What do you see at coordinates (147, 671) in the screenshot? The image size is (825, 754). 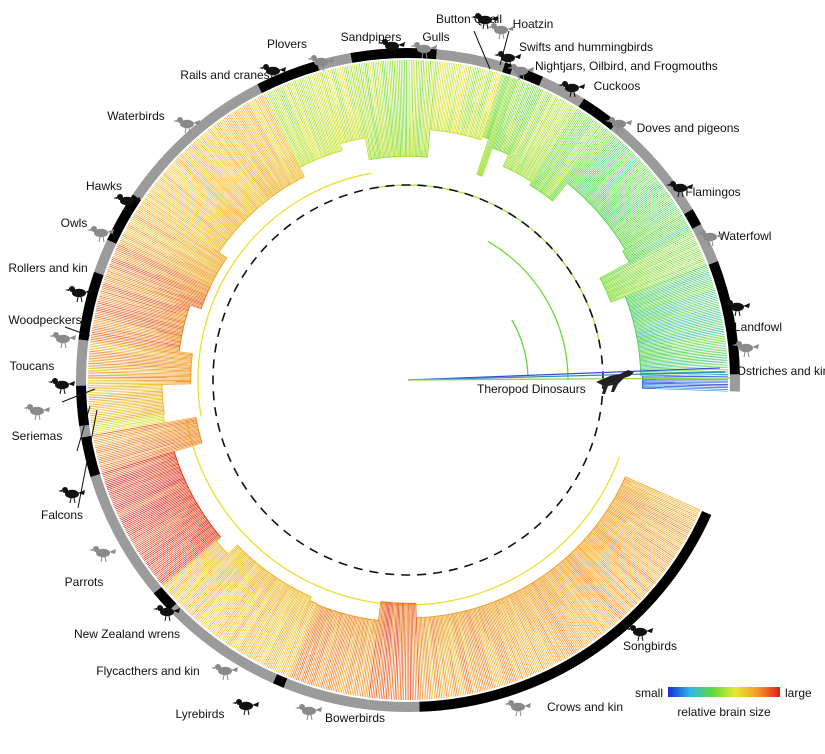 I see `clade-label-flycacthers-and-kin: Flycacthers and kin` at bounding box center [147, 671].